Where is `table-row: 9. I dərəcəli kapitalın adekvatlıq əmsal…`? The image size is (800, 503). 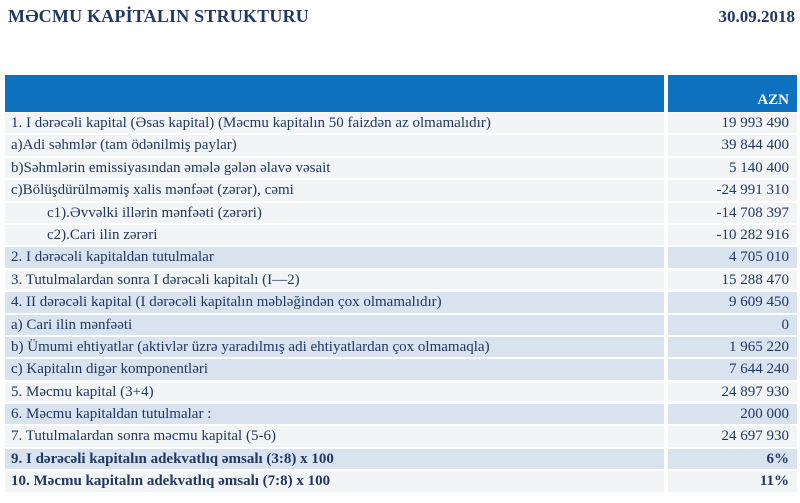 table-row: 9. I dərəcəli kapitalın adekvatlıq əmsal… is located at coordinates (401, 459).